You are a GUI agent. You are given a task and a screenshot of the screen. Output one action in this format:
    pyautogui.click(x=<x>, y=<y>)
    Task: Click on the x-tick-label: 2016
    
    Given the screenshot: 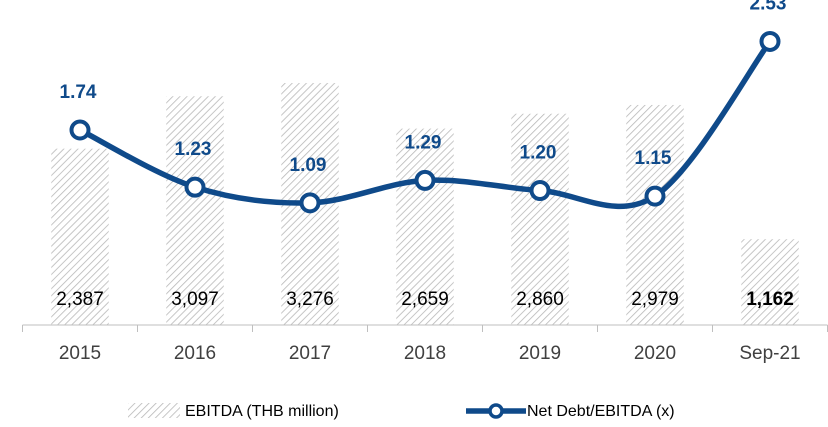 What is the action you would take?
    pyautogui.click(x=195, y=353)
    